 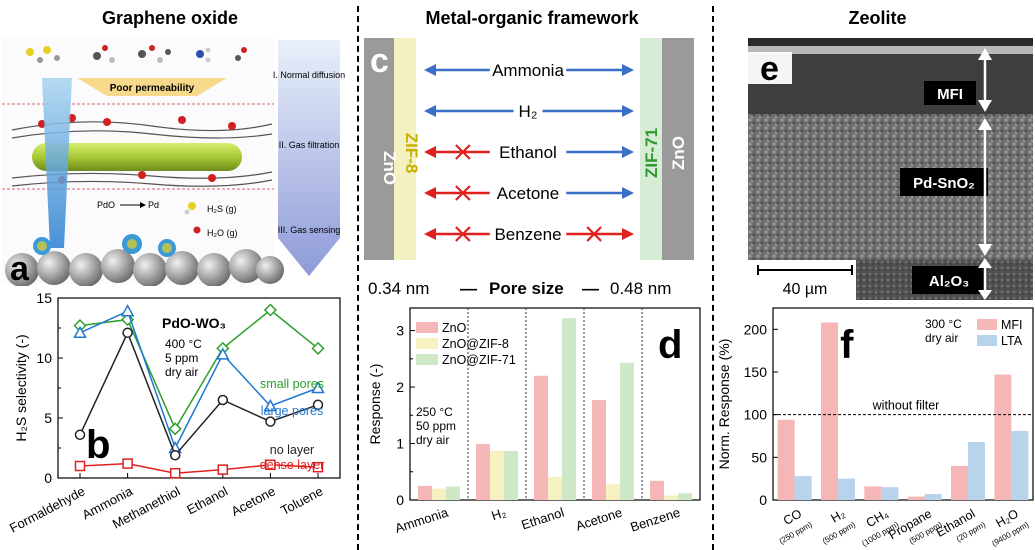 I want to click on point-no-layer-toluene, so click(x=318, y=405).